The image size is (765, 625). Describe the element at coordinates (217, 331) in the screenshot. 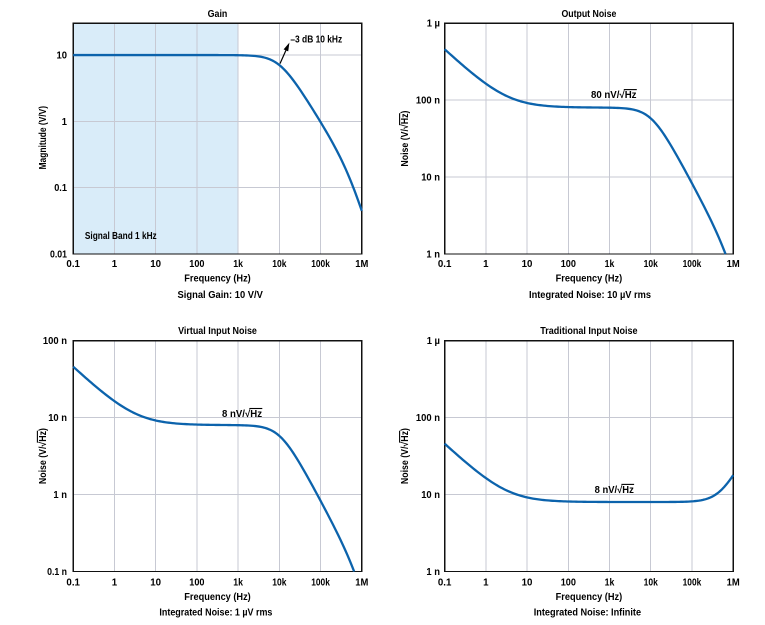

I see `svg-text: Virtual Input Noise` at that location.